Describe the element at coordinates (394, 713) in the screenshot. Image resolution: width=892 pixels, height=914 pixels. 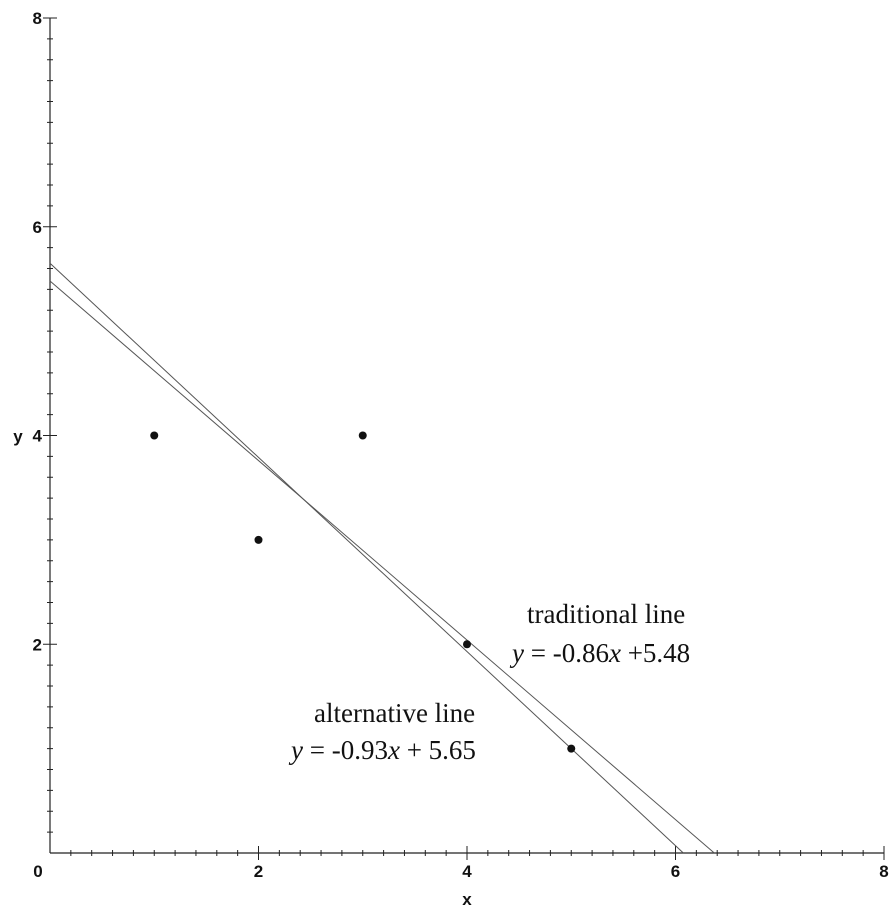
I see `alternative-line-label: alternative line` at that location.